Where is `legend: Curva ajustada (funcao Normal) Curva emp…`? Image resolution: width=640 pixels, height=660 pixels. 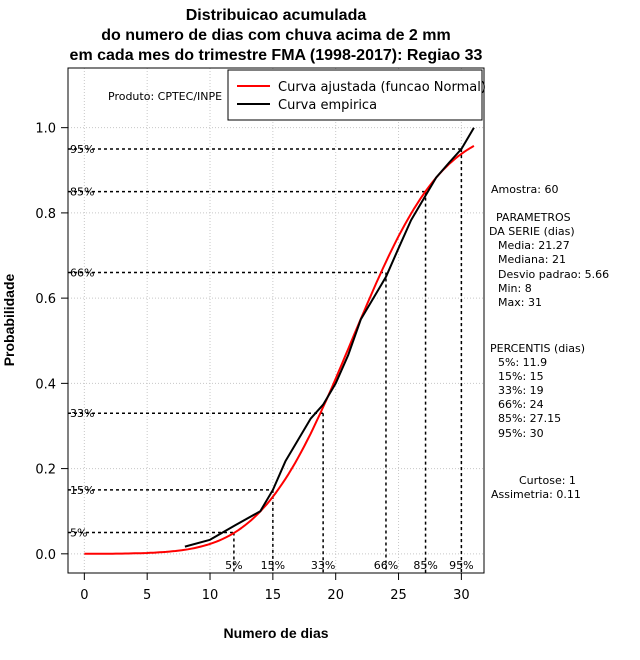
legend: Curva ajustada (funcao Normal) Curva emp… is located at coordinates (356, 95).